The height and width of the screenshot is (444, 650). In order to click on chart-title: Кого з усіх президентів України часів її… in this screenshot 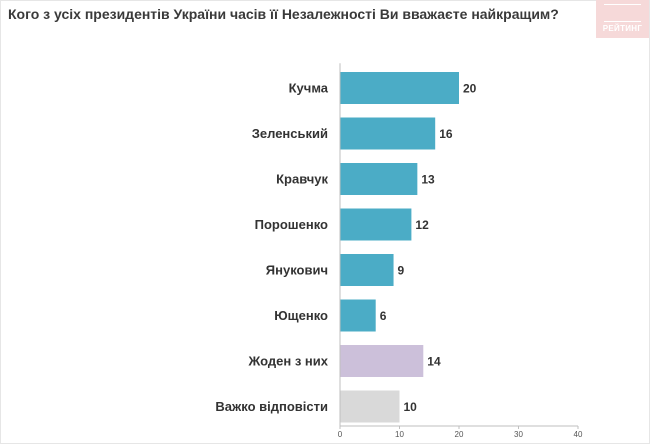, I will do `click(283, 14)`.